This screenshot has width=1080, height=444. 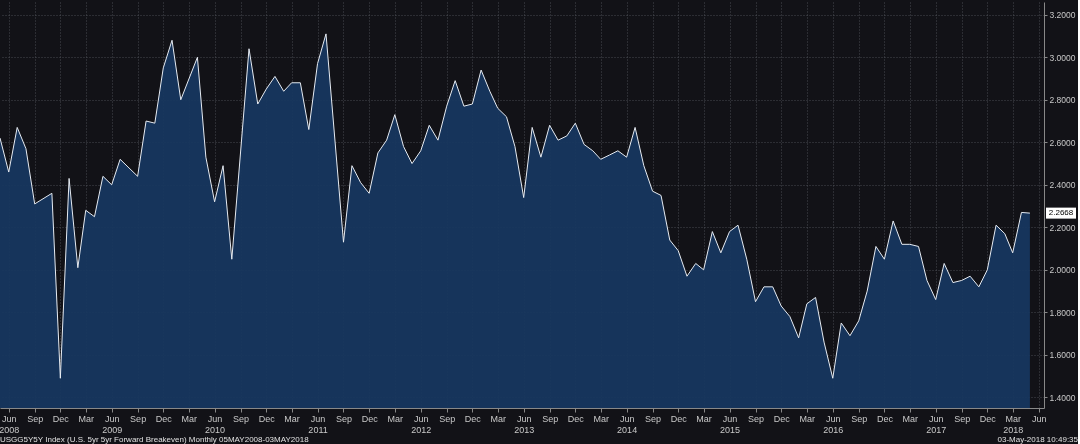 What do you see at coordinates (1062, 142) in the screenshot?
I see `y-tick-label: 2.6000` at bounding box center [1062, 142].